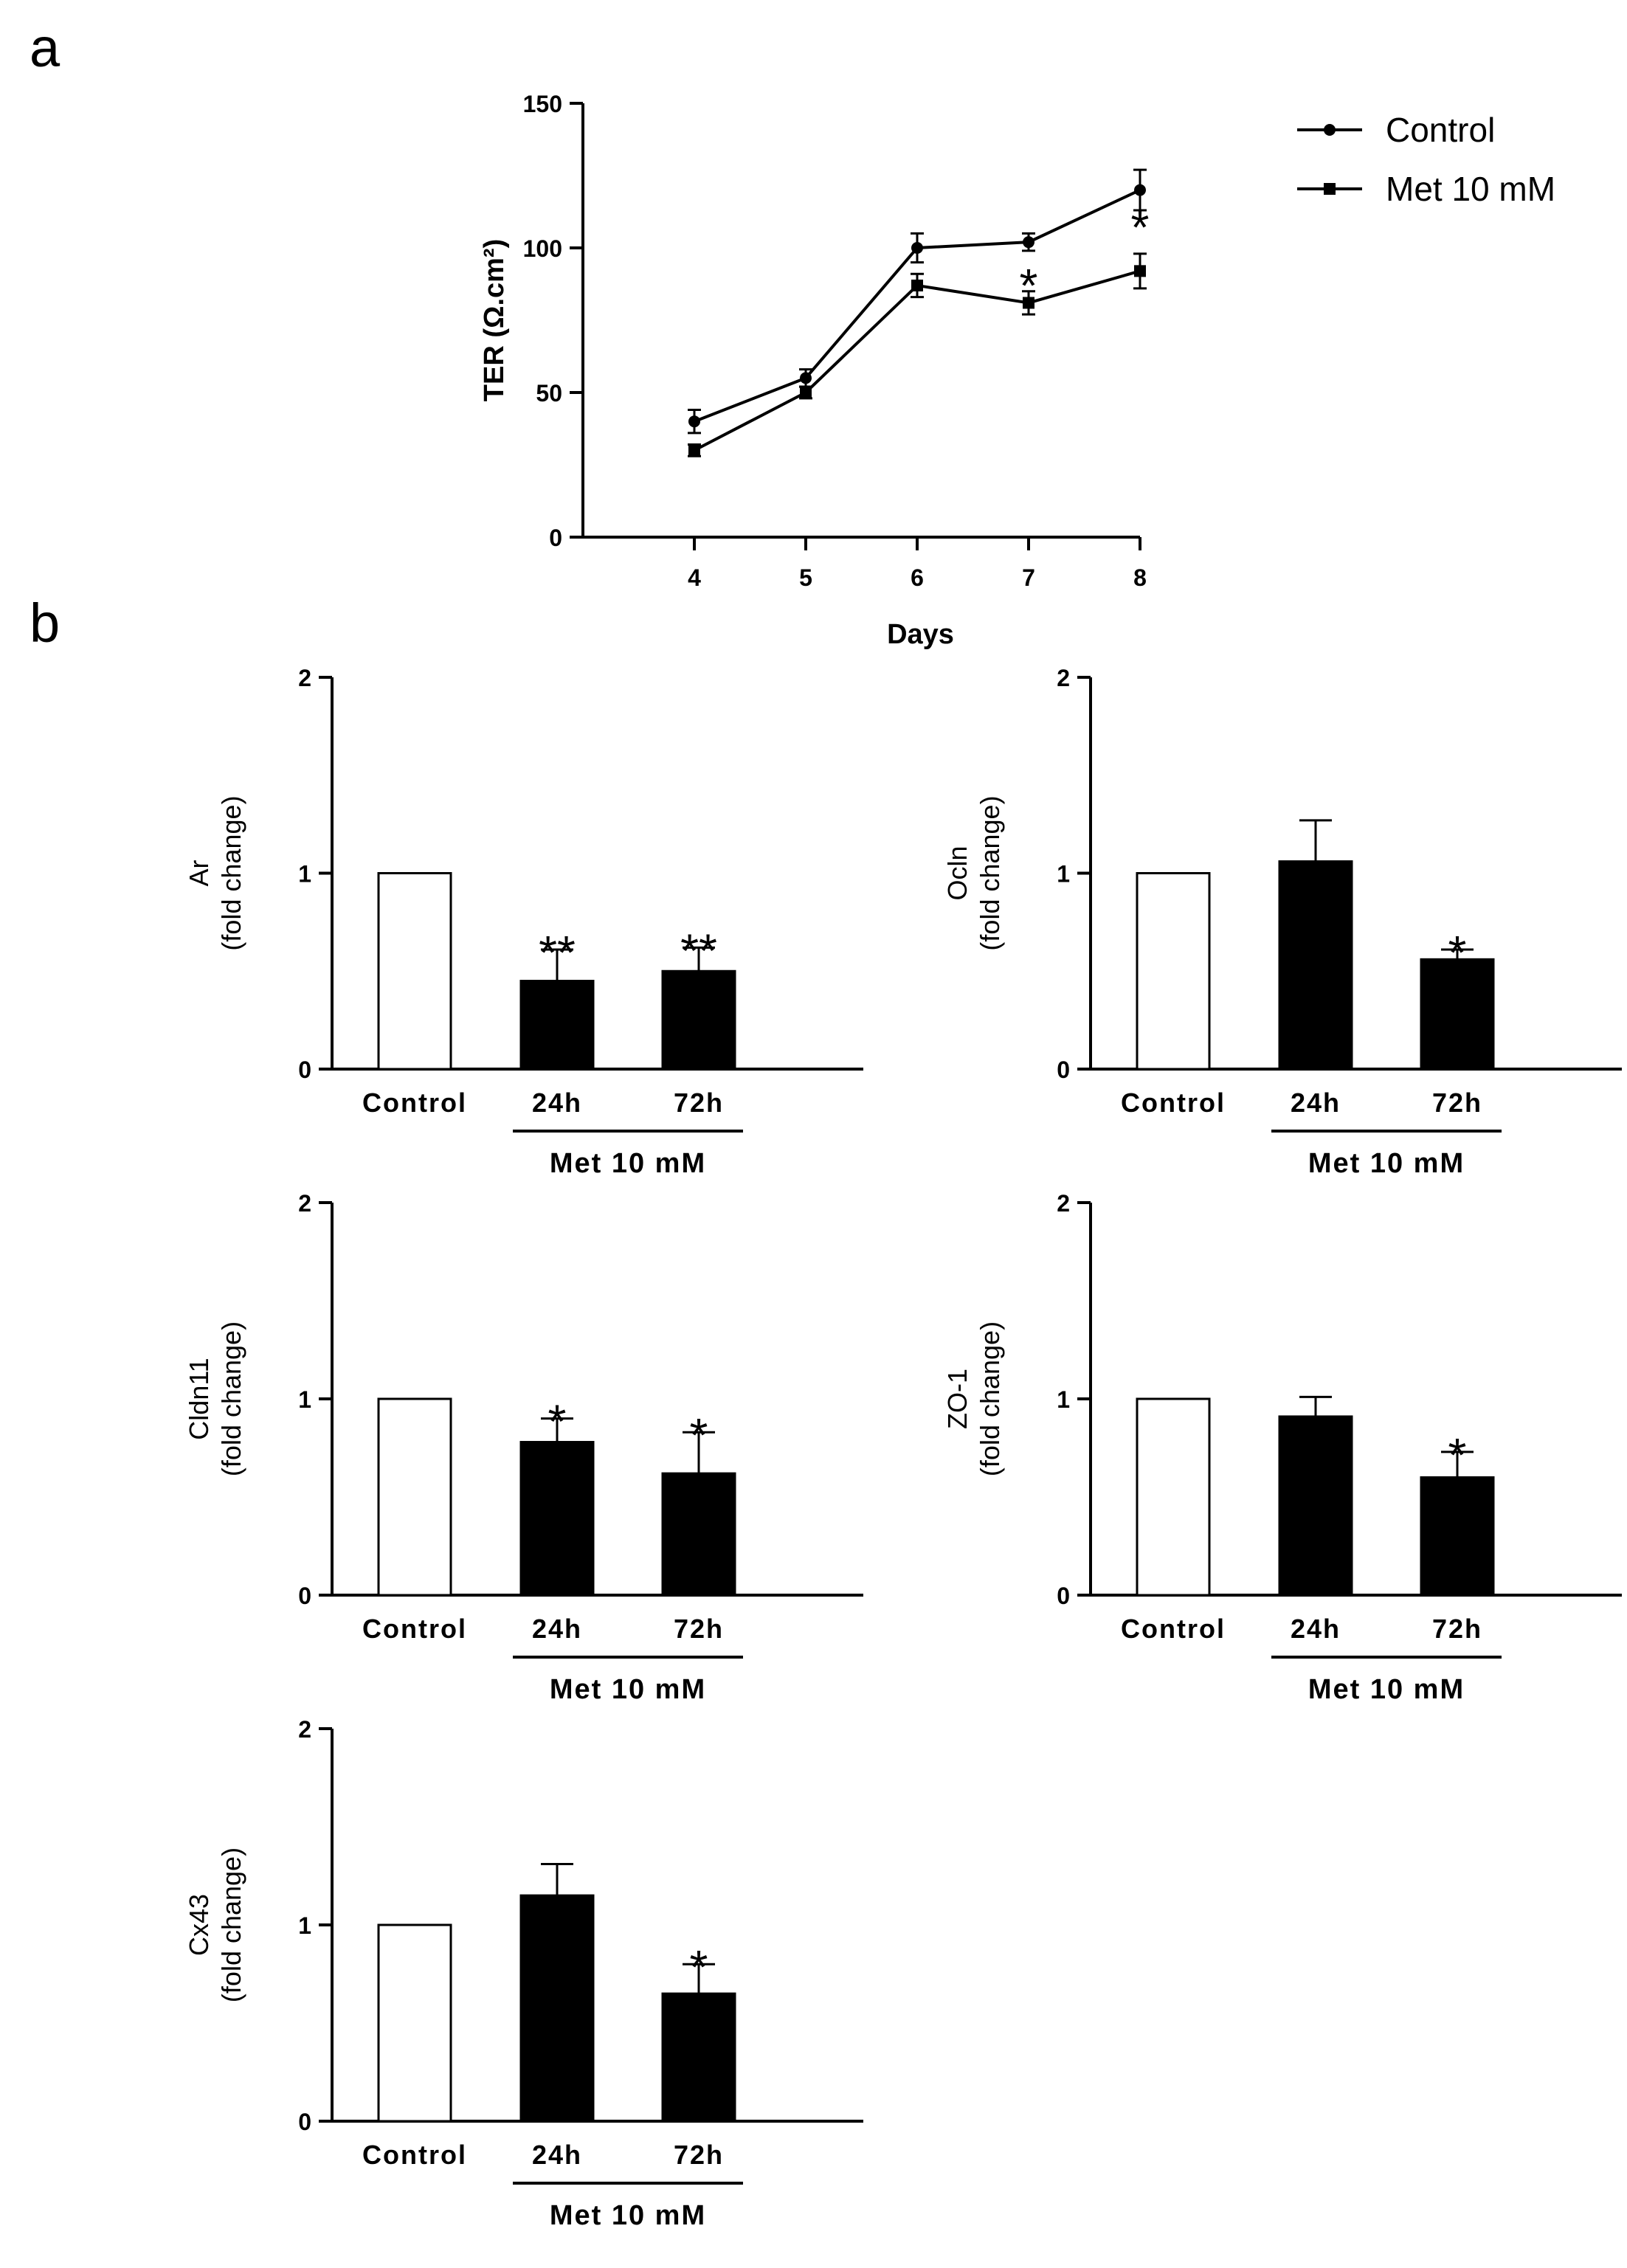 This screenshot has width=1627, height=2268. I want to click on legend-label: Control, so click(1441, 130).